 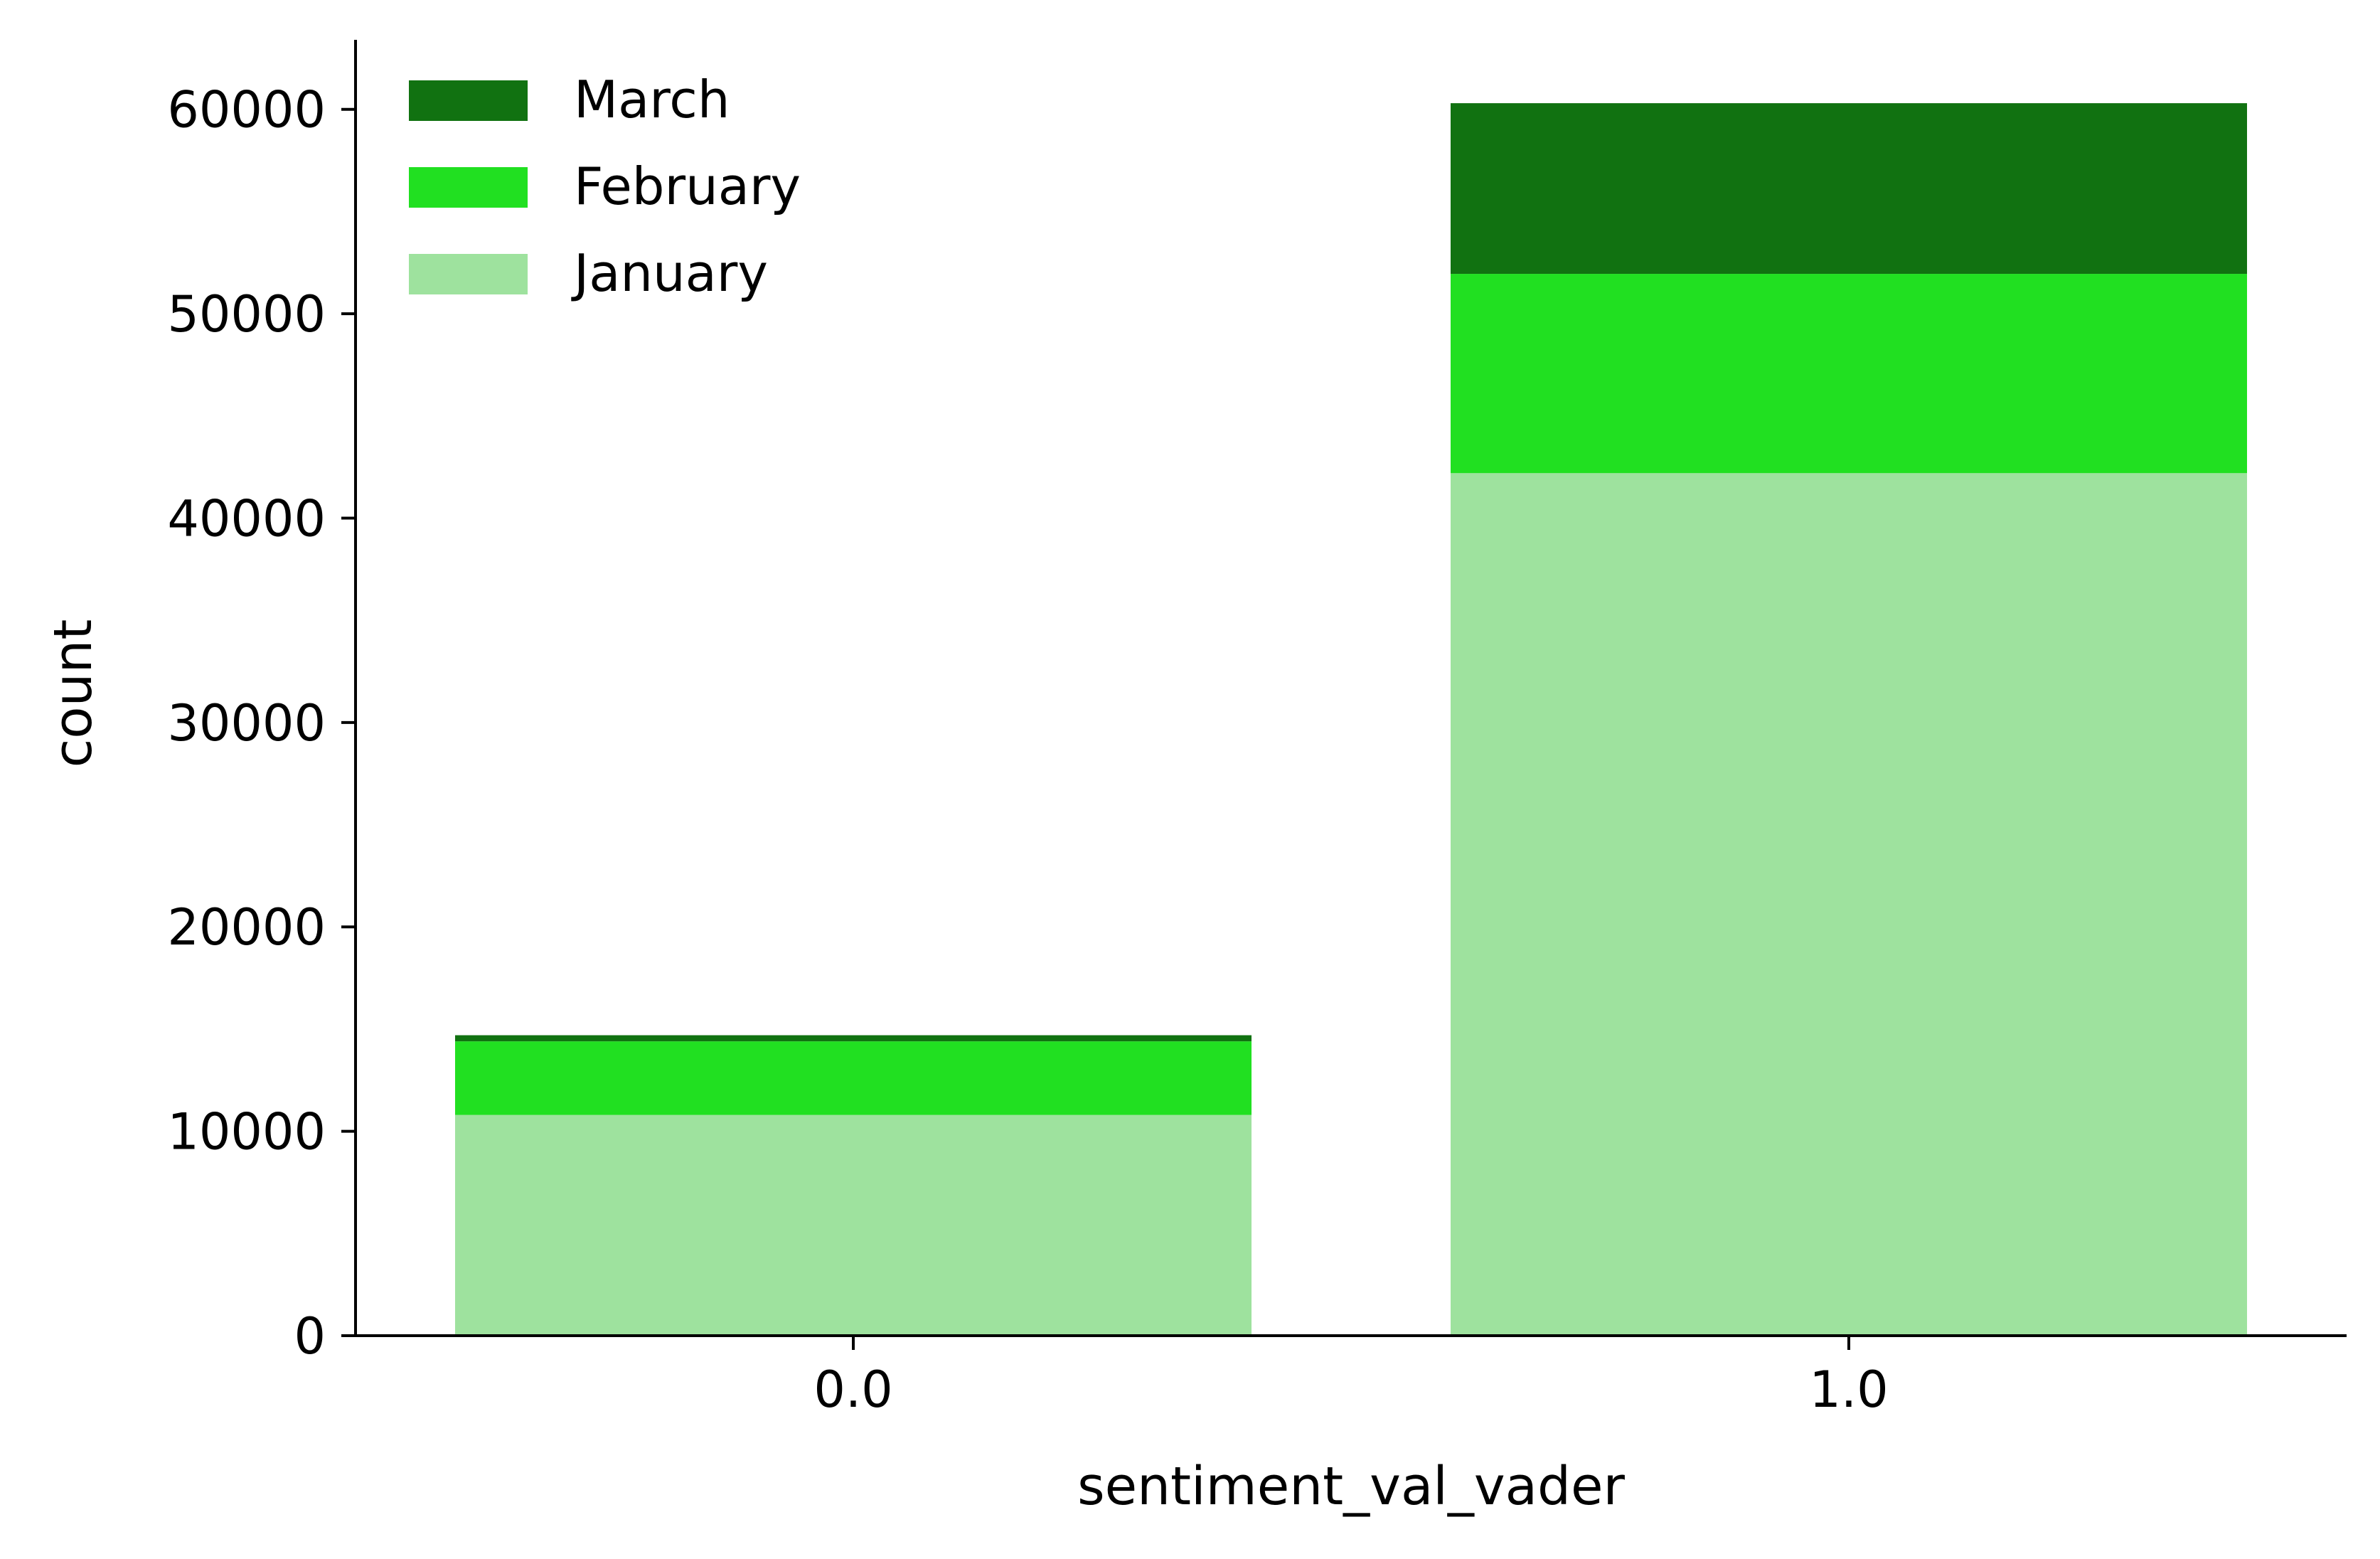 What do you see at coordinates (1849, 1390) in the screenshot?
I see `x-tick-label: 1.0` at bounding box center [1849, 1390].